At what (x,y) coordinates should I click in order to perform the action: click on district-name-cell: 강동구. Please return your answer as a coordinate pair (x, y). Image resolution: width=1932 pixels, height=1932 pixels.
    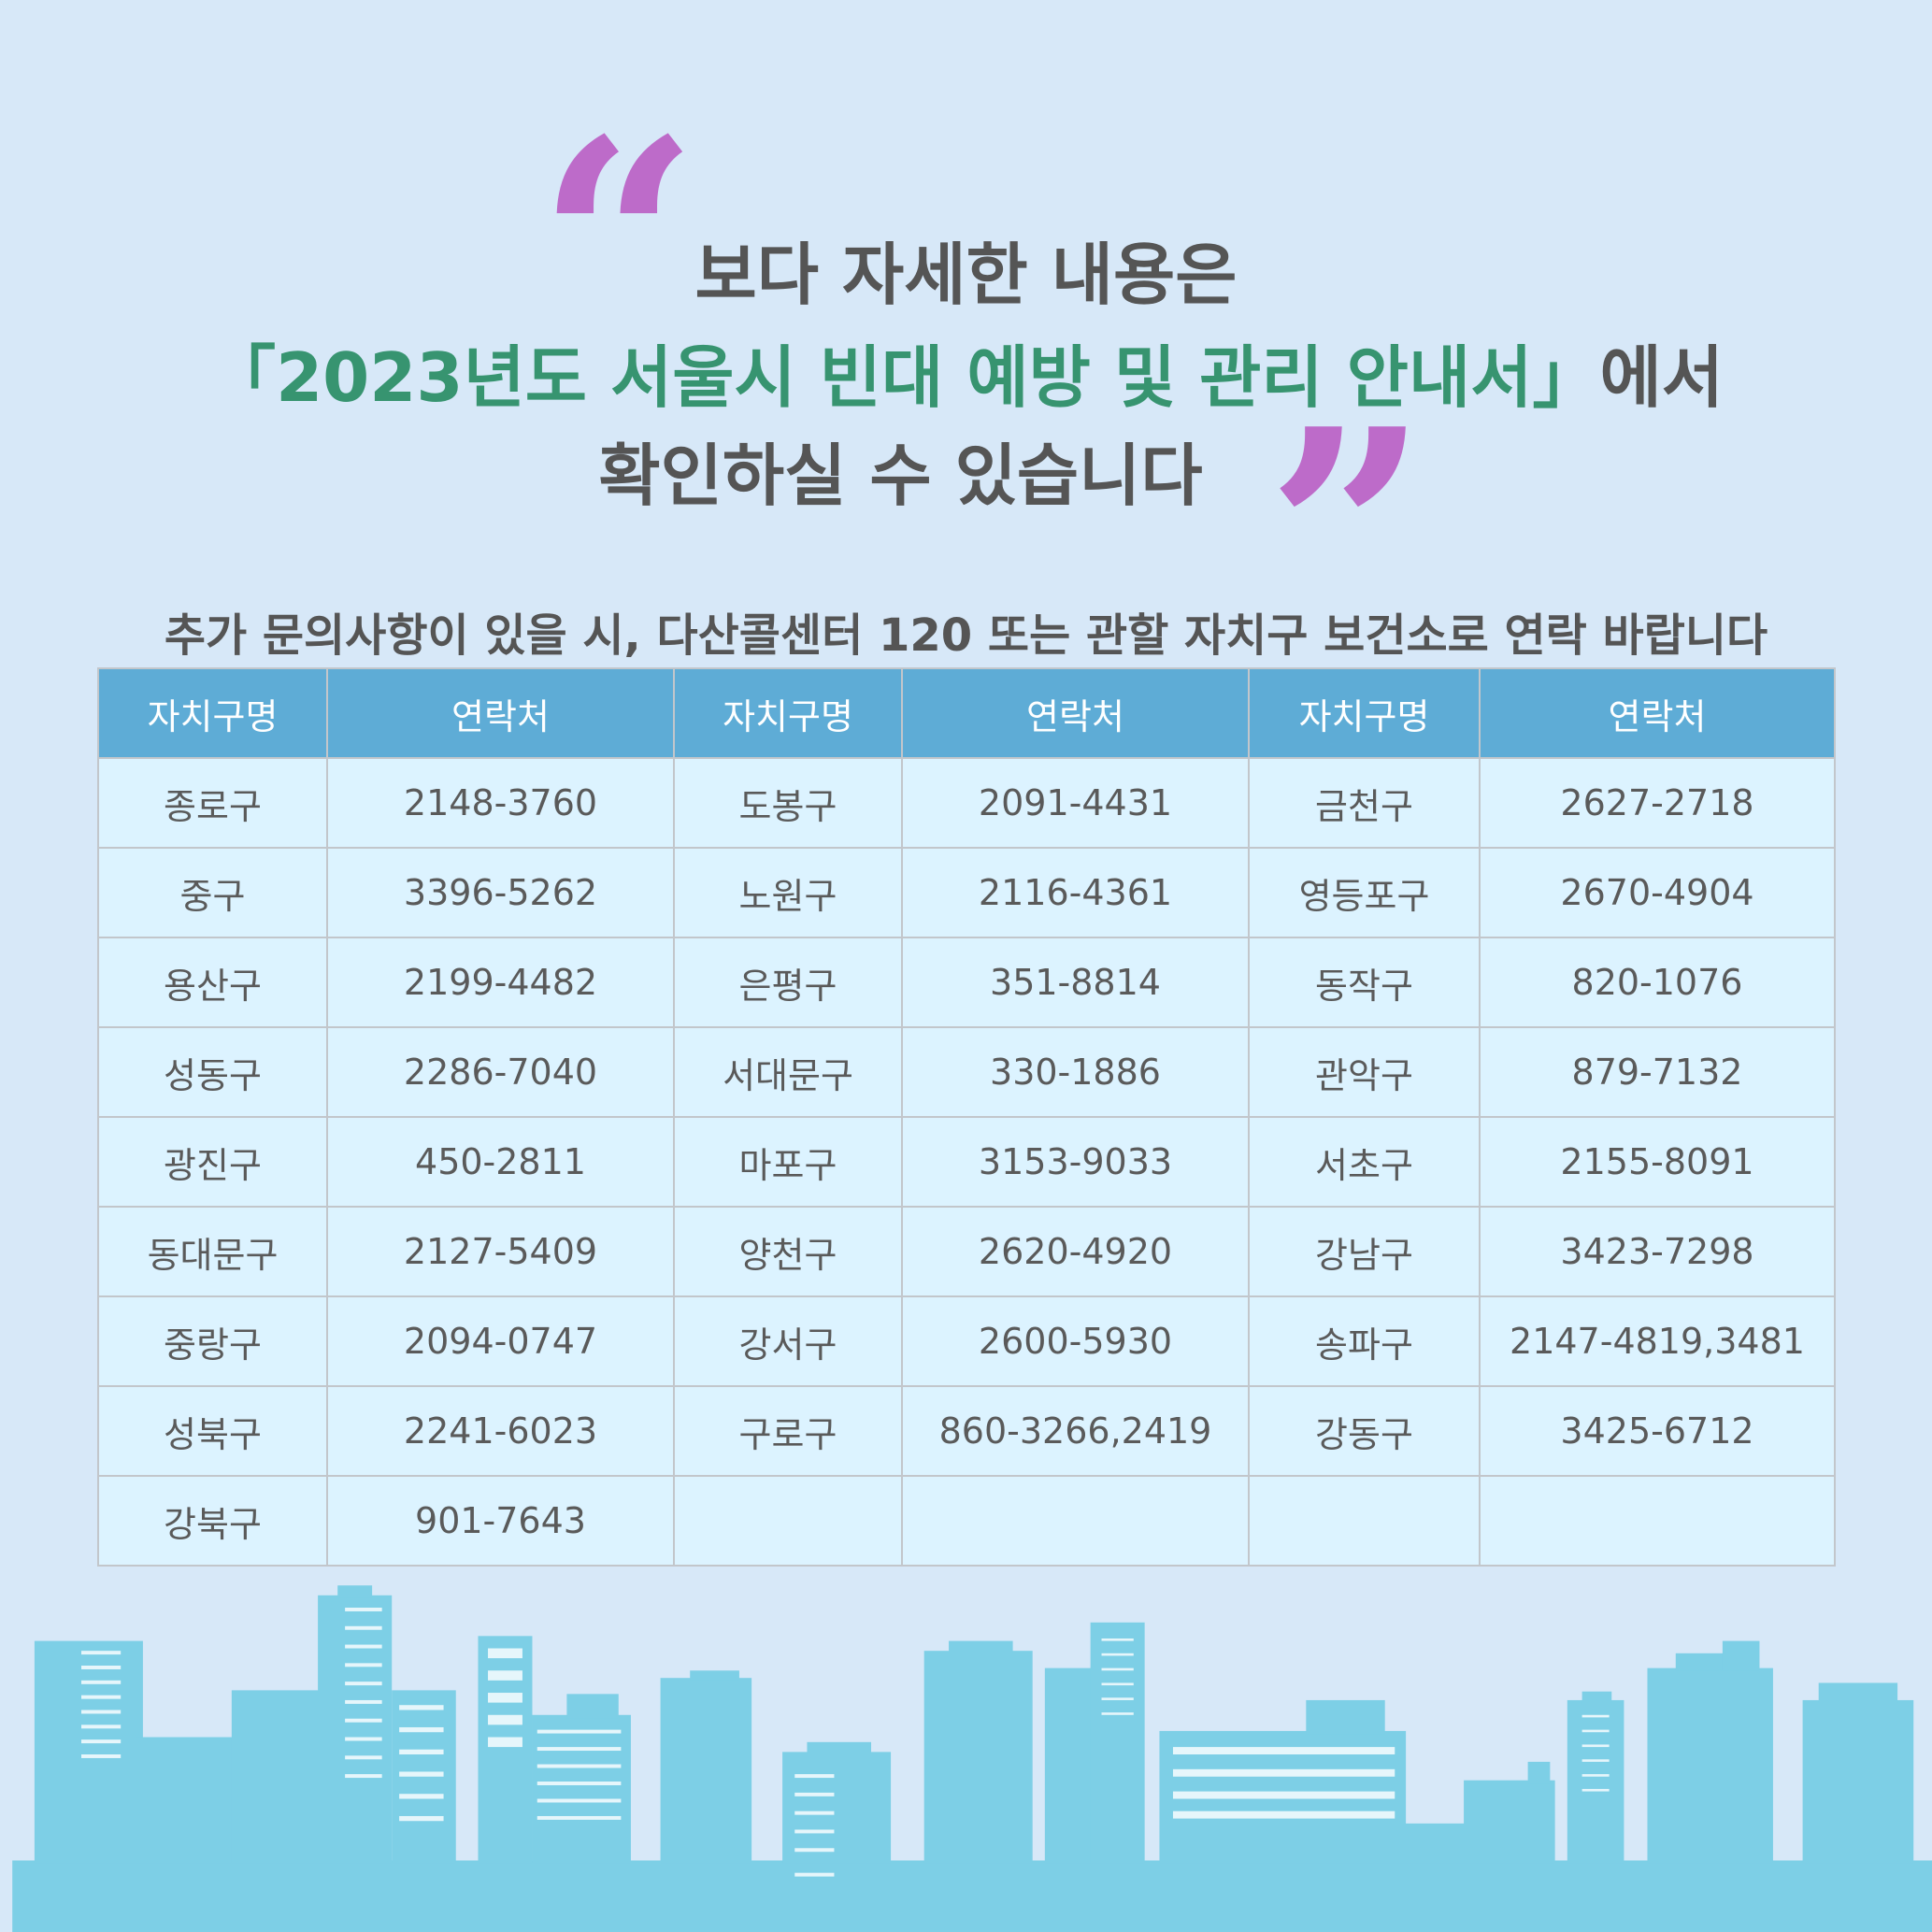
    Looking at the image, I should click on (1364, 1431).